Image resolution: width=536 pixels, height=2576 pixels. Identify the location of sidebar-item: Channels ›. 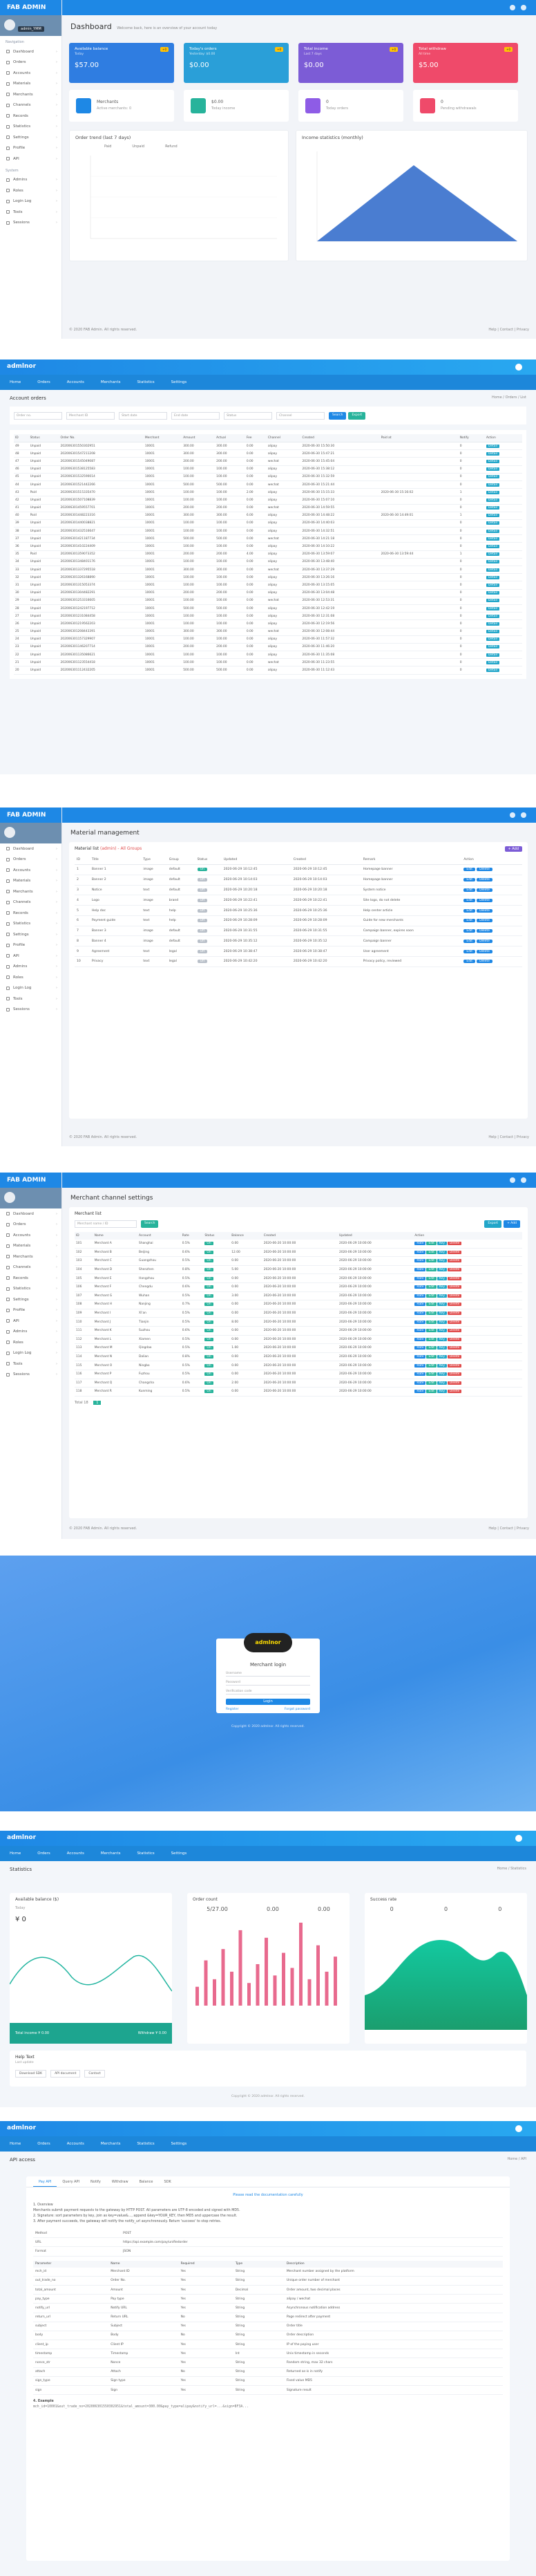
(30, 1267).